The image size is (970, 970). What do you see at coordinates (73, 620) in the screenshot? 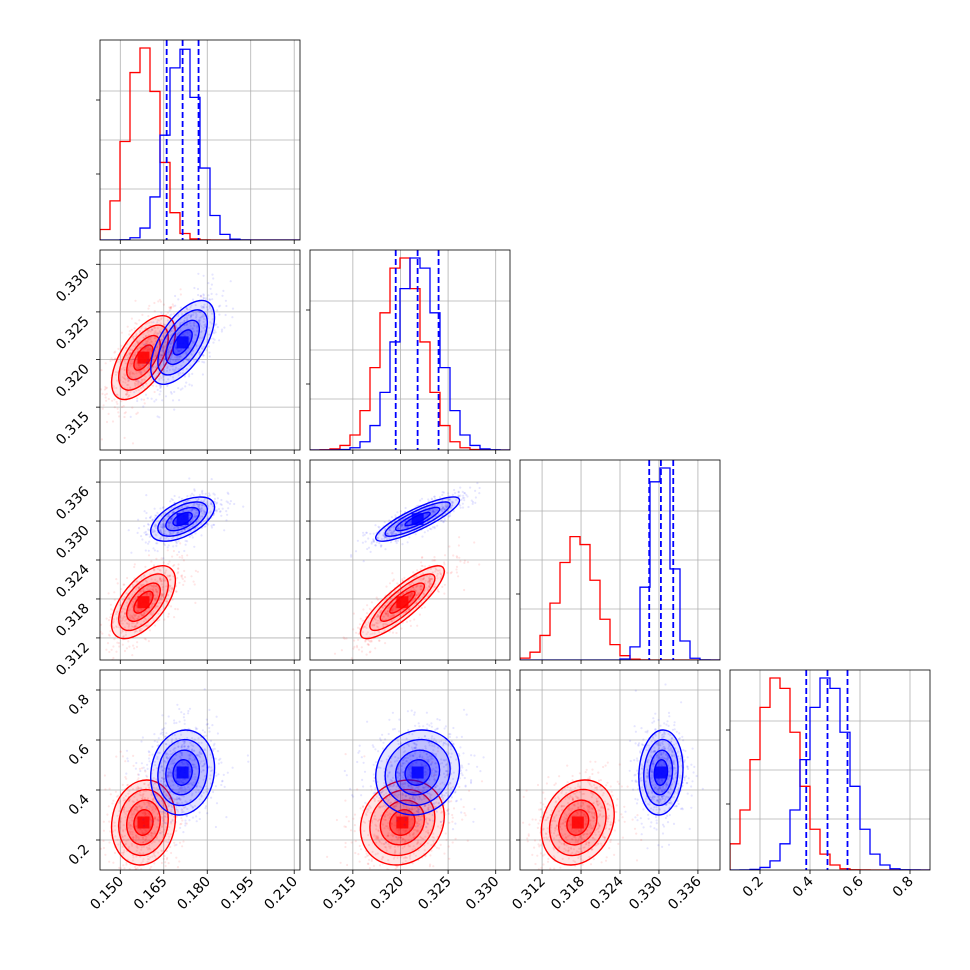
I see `y-tick-label: 0.318` at bounding box center [73, 620].